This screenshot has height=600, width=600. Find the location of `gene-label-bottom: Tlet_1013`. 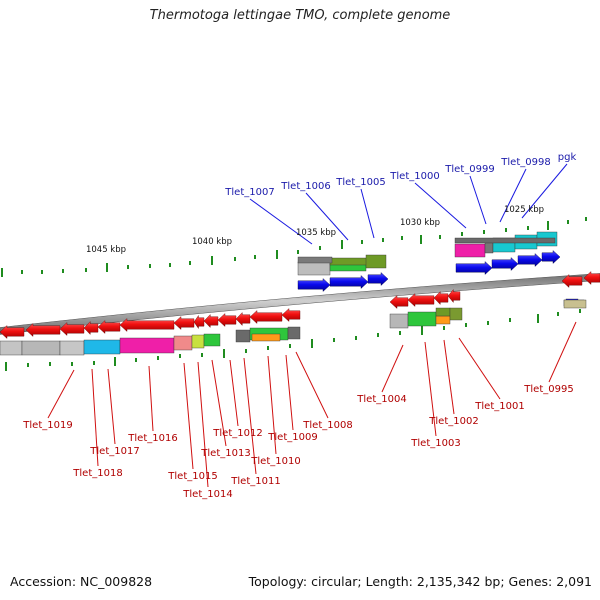

gene-label-bottom: Tlet_1013 is located at coordinates (225, 453).